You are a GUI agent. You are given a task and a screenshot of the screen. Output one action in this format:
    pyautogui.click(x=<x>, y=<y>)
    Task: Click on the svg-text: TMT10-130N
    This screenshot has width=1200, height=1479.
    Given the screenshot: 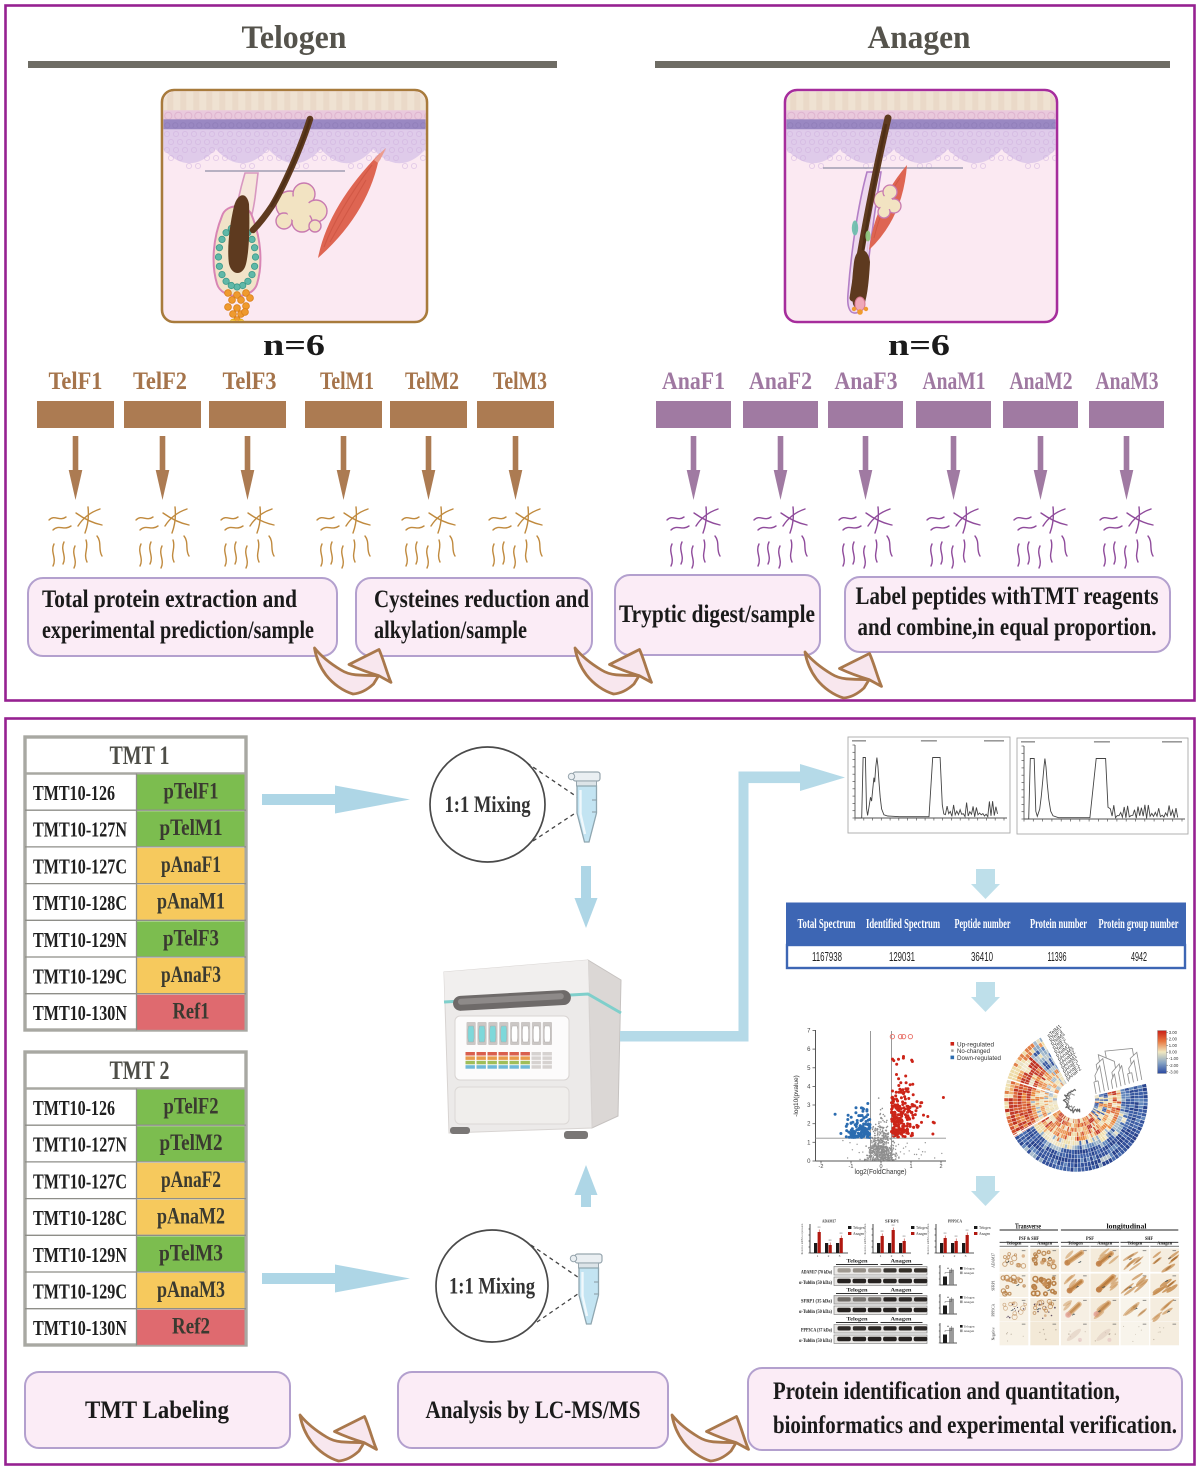 What is the action you would take?
    pyautogui.click(x=80, y=1328)
    